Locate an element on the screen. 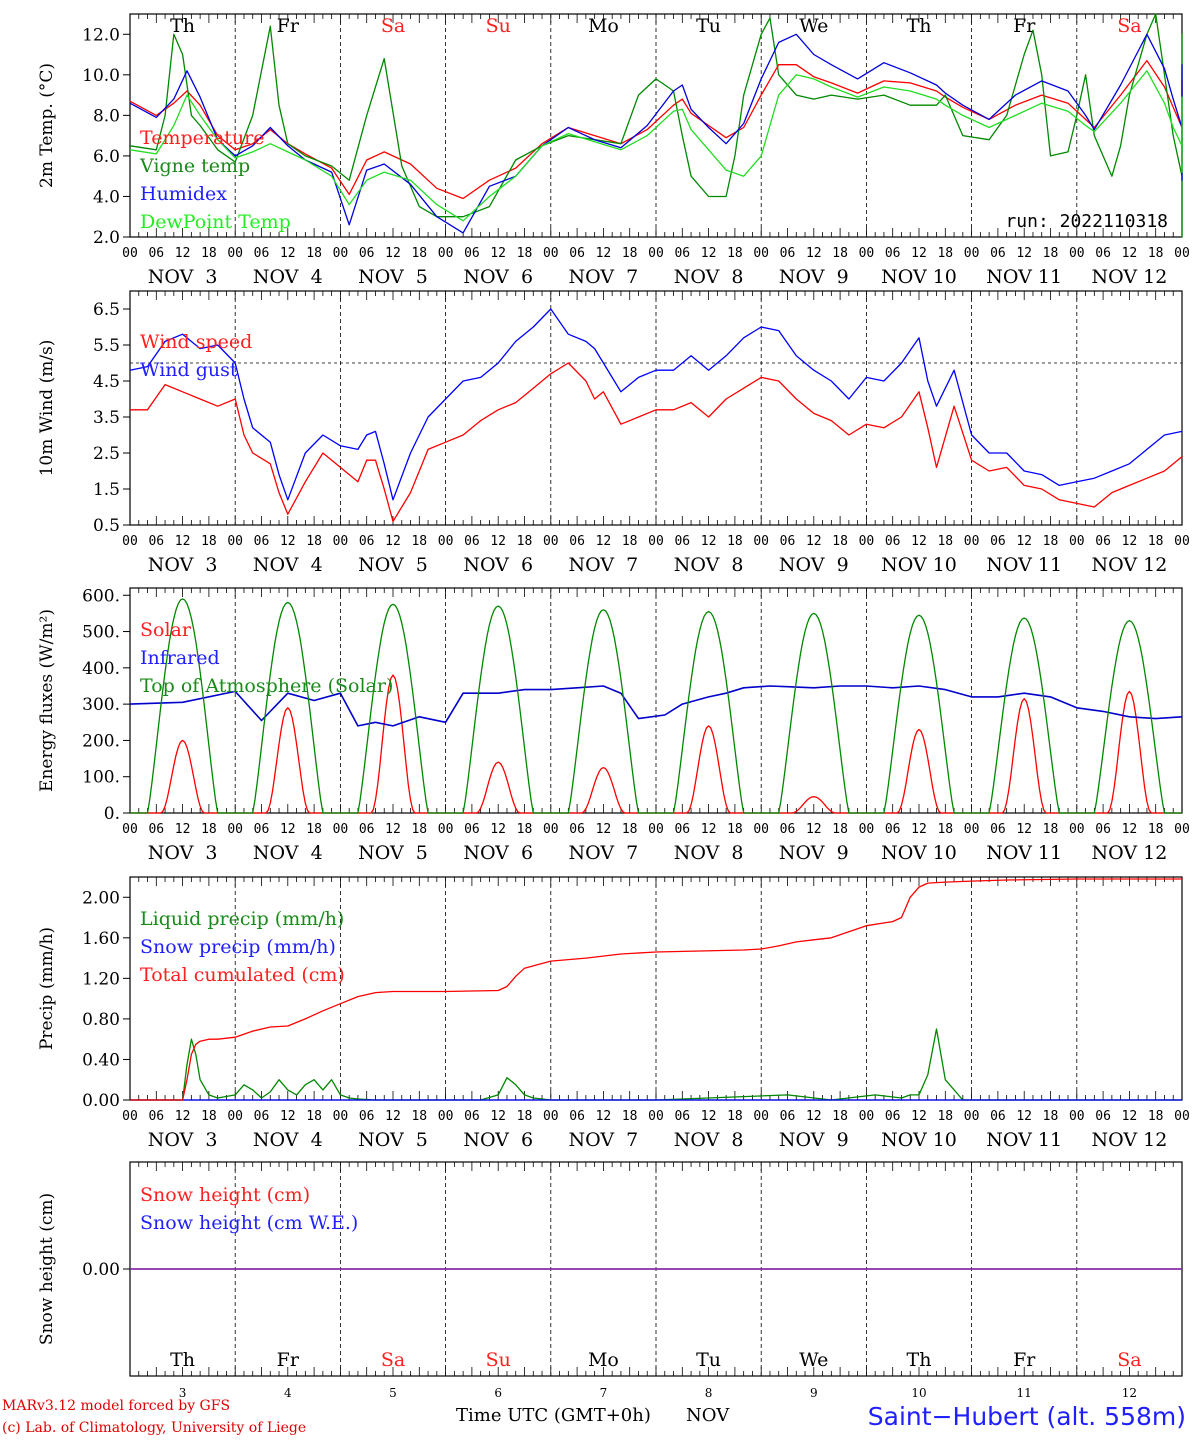 The image size is (1194, 1440). day-name: Mo is located at coordinates (603, 26).